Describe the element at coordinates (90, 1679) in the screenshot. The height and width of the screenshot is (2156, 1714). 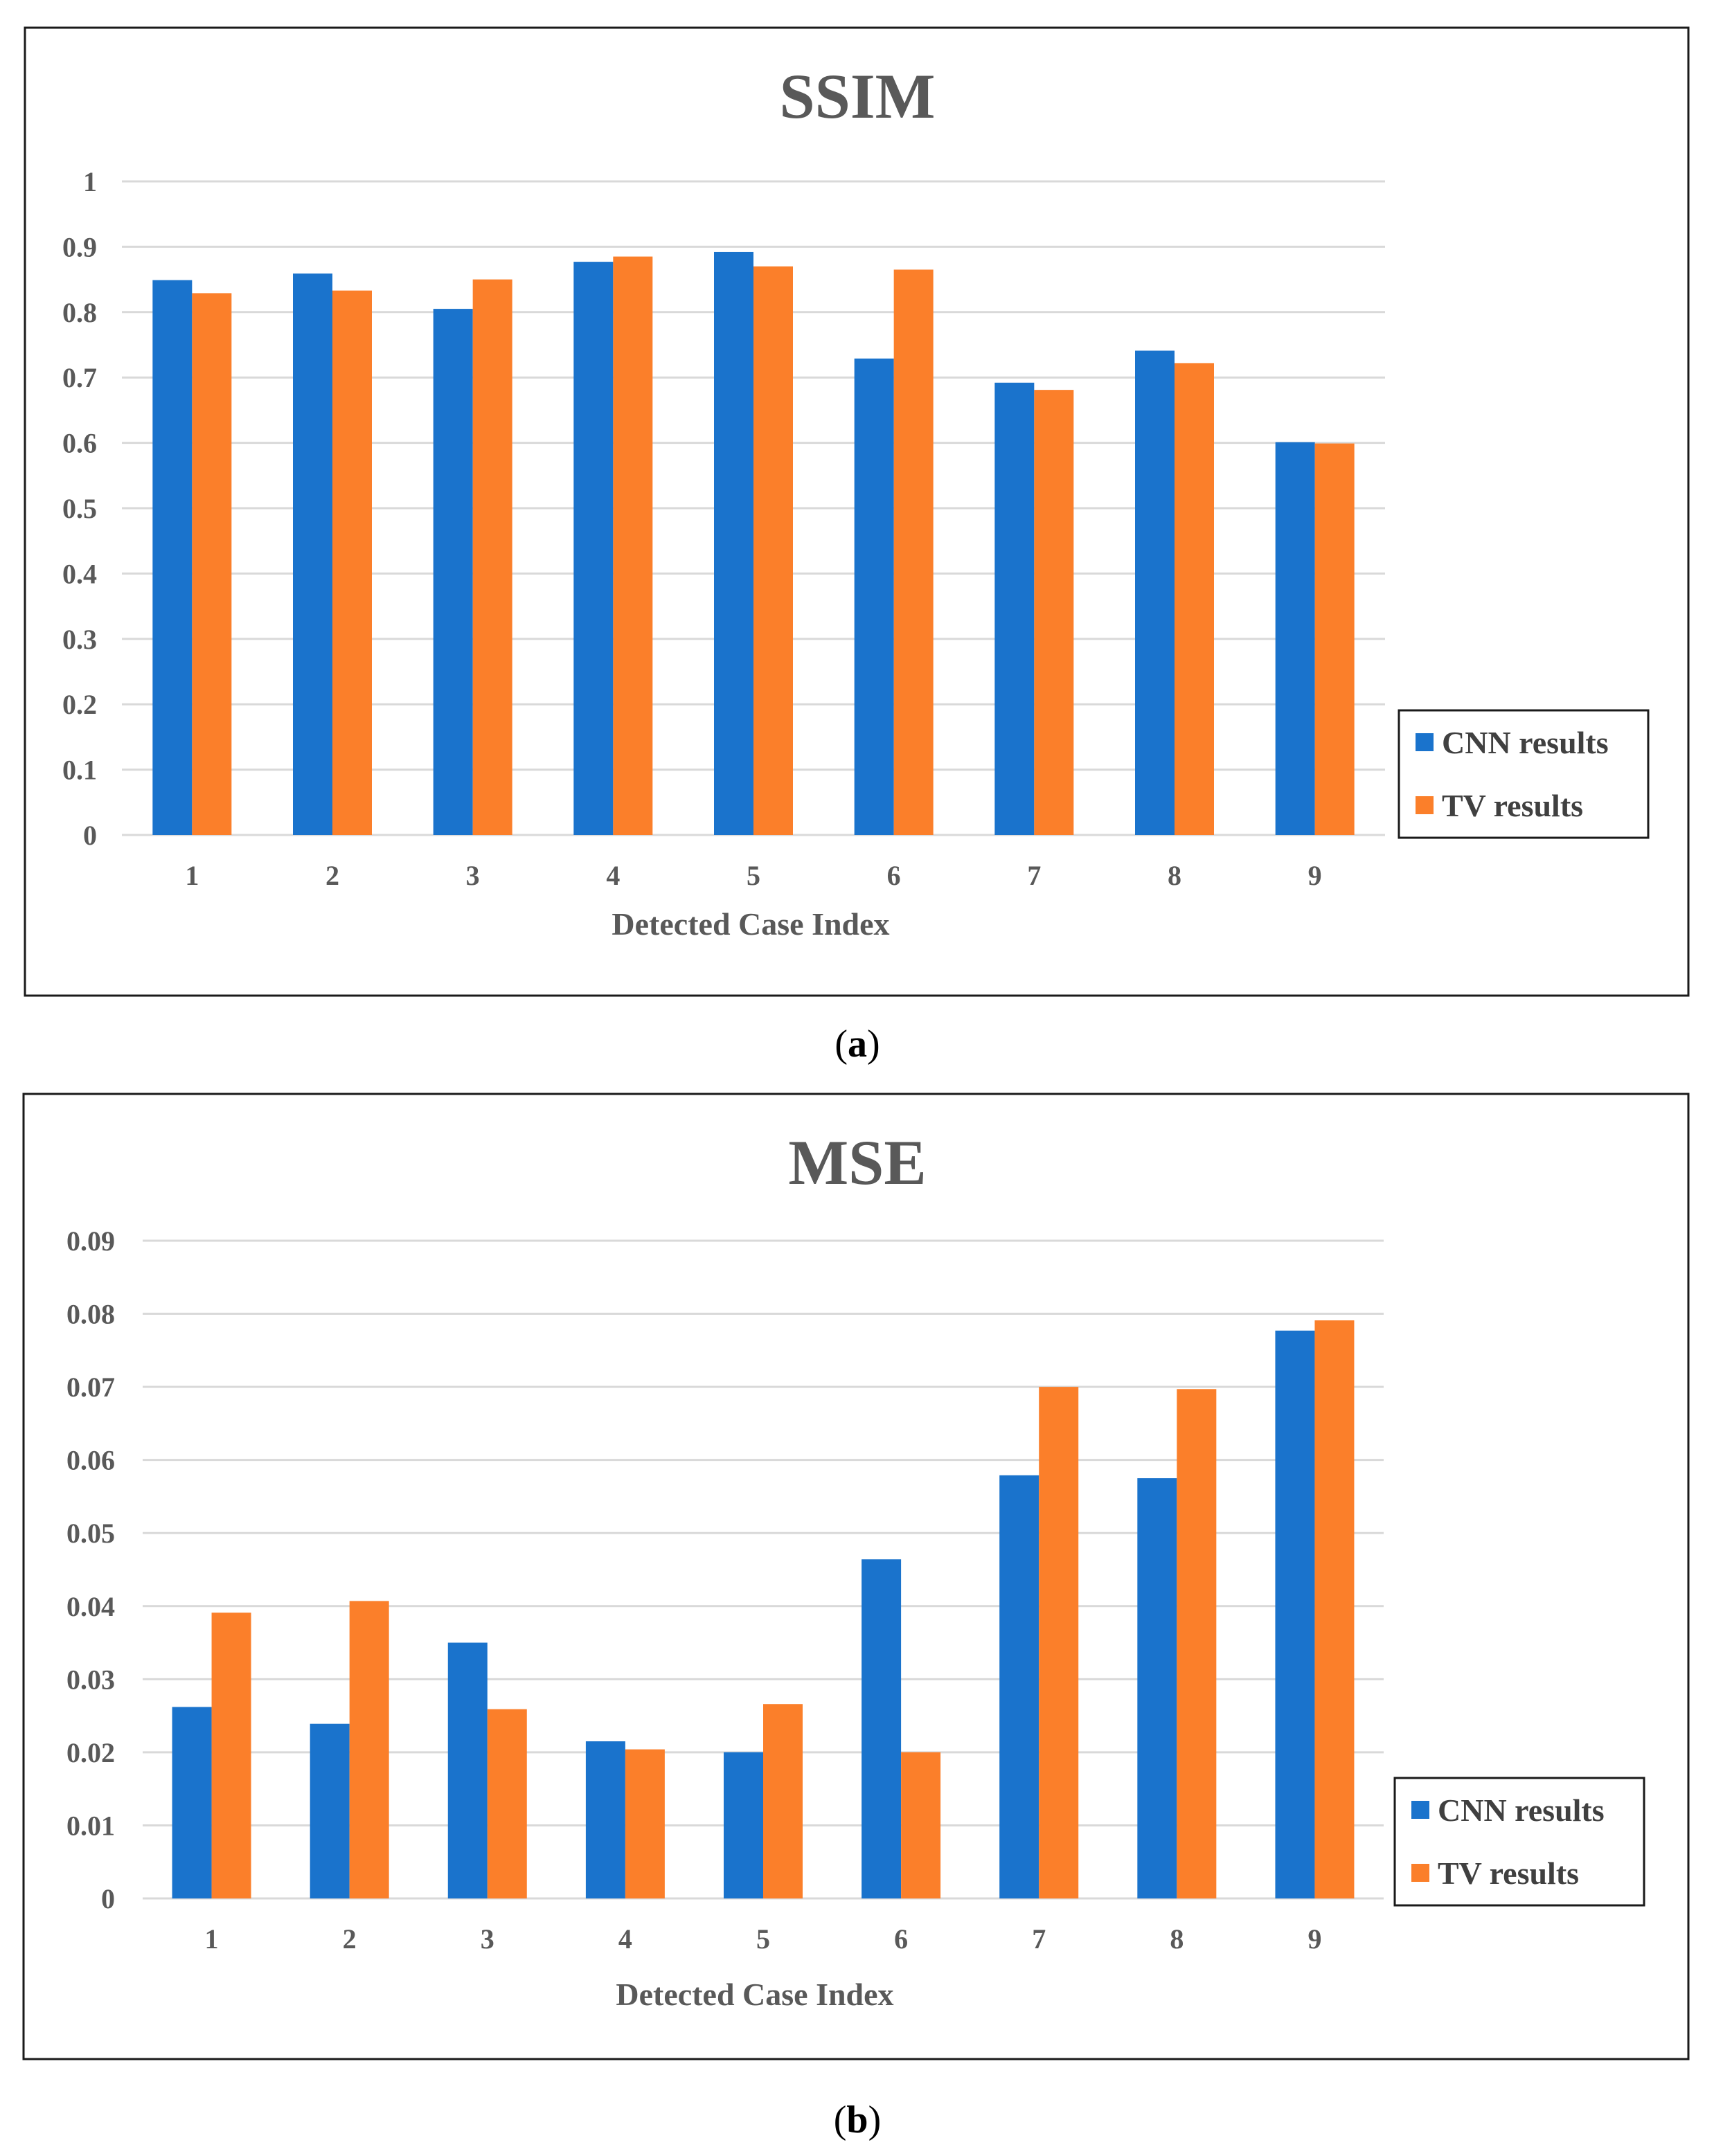
I see `y-tick-label: 0.03` at that location.